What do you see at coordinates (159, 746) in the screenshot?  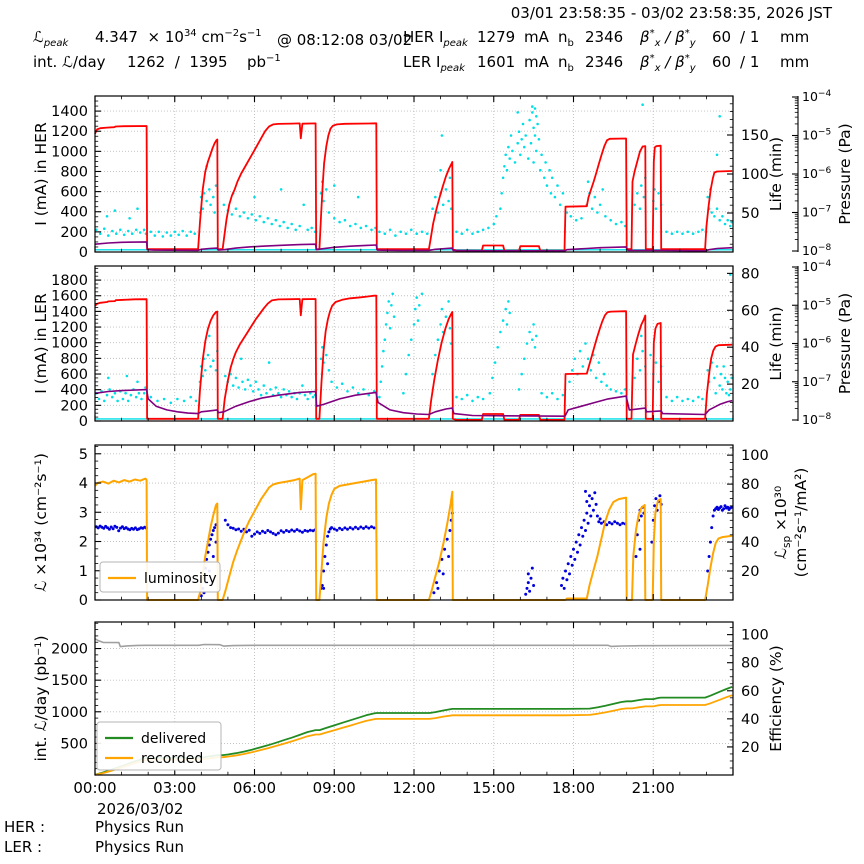 I see `integ-legend: delivered recorded` at bounding box center [159, 746].